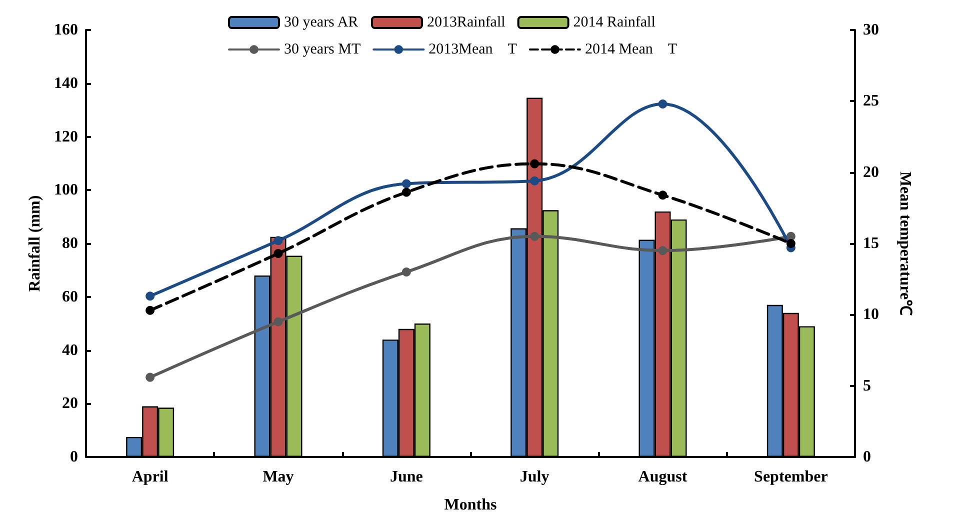 This screenshot has height=526, width=963. What do you see at coordinates (470, 505) in the screenshot?
I see `x-axis-title: Months` at bounding box center [470, 505].